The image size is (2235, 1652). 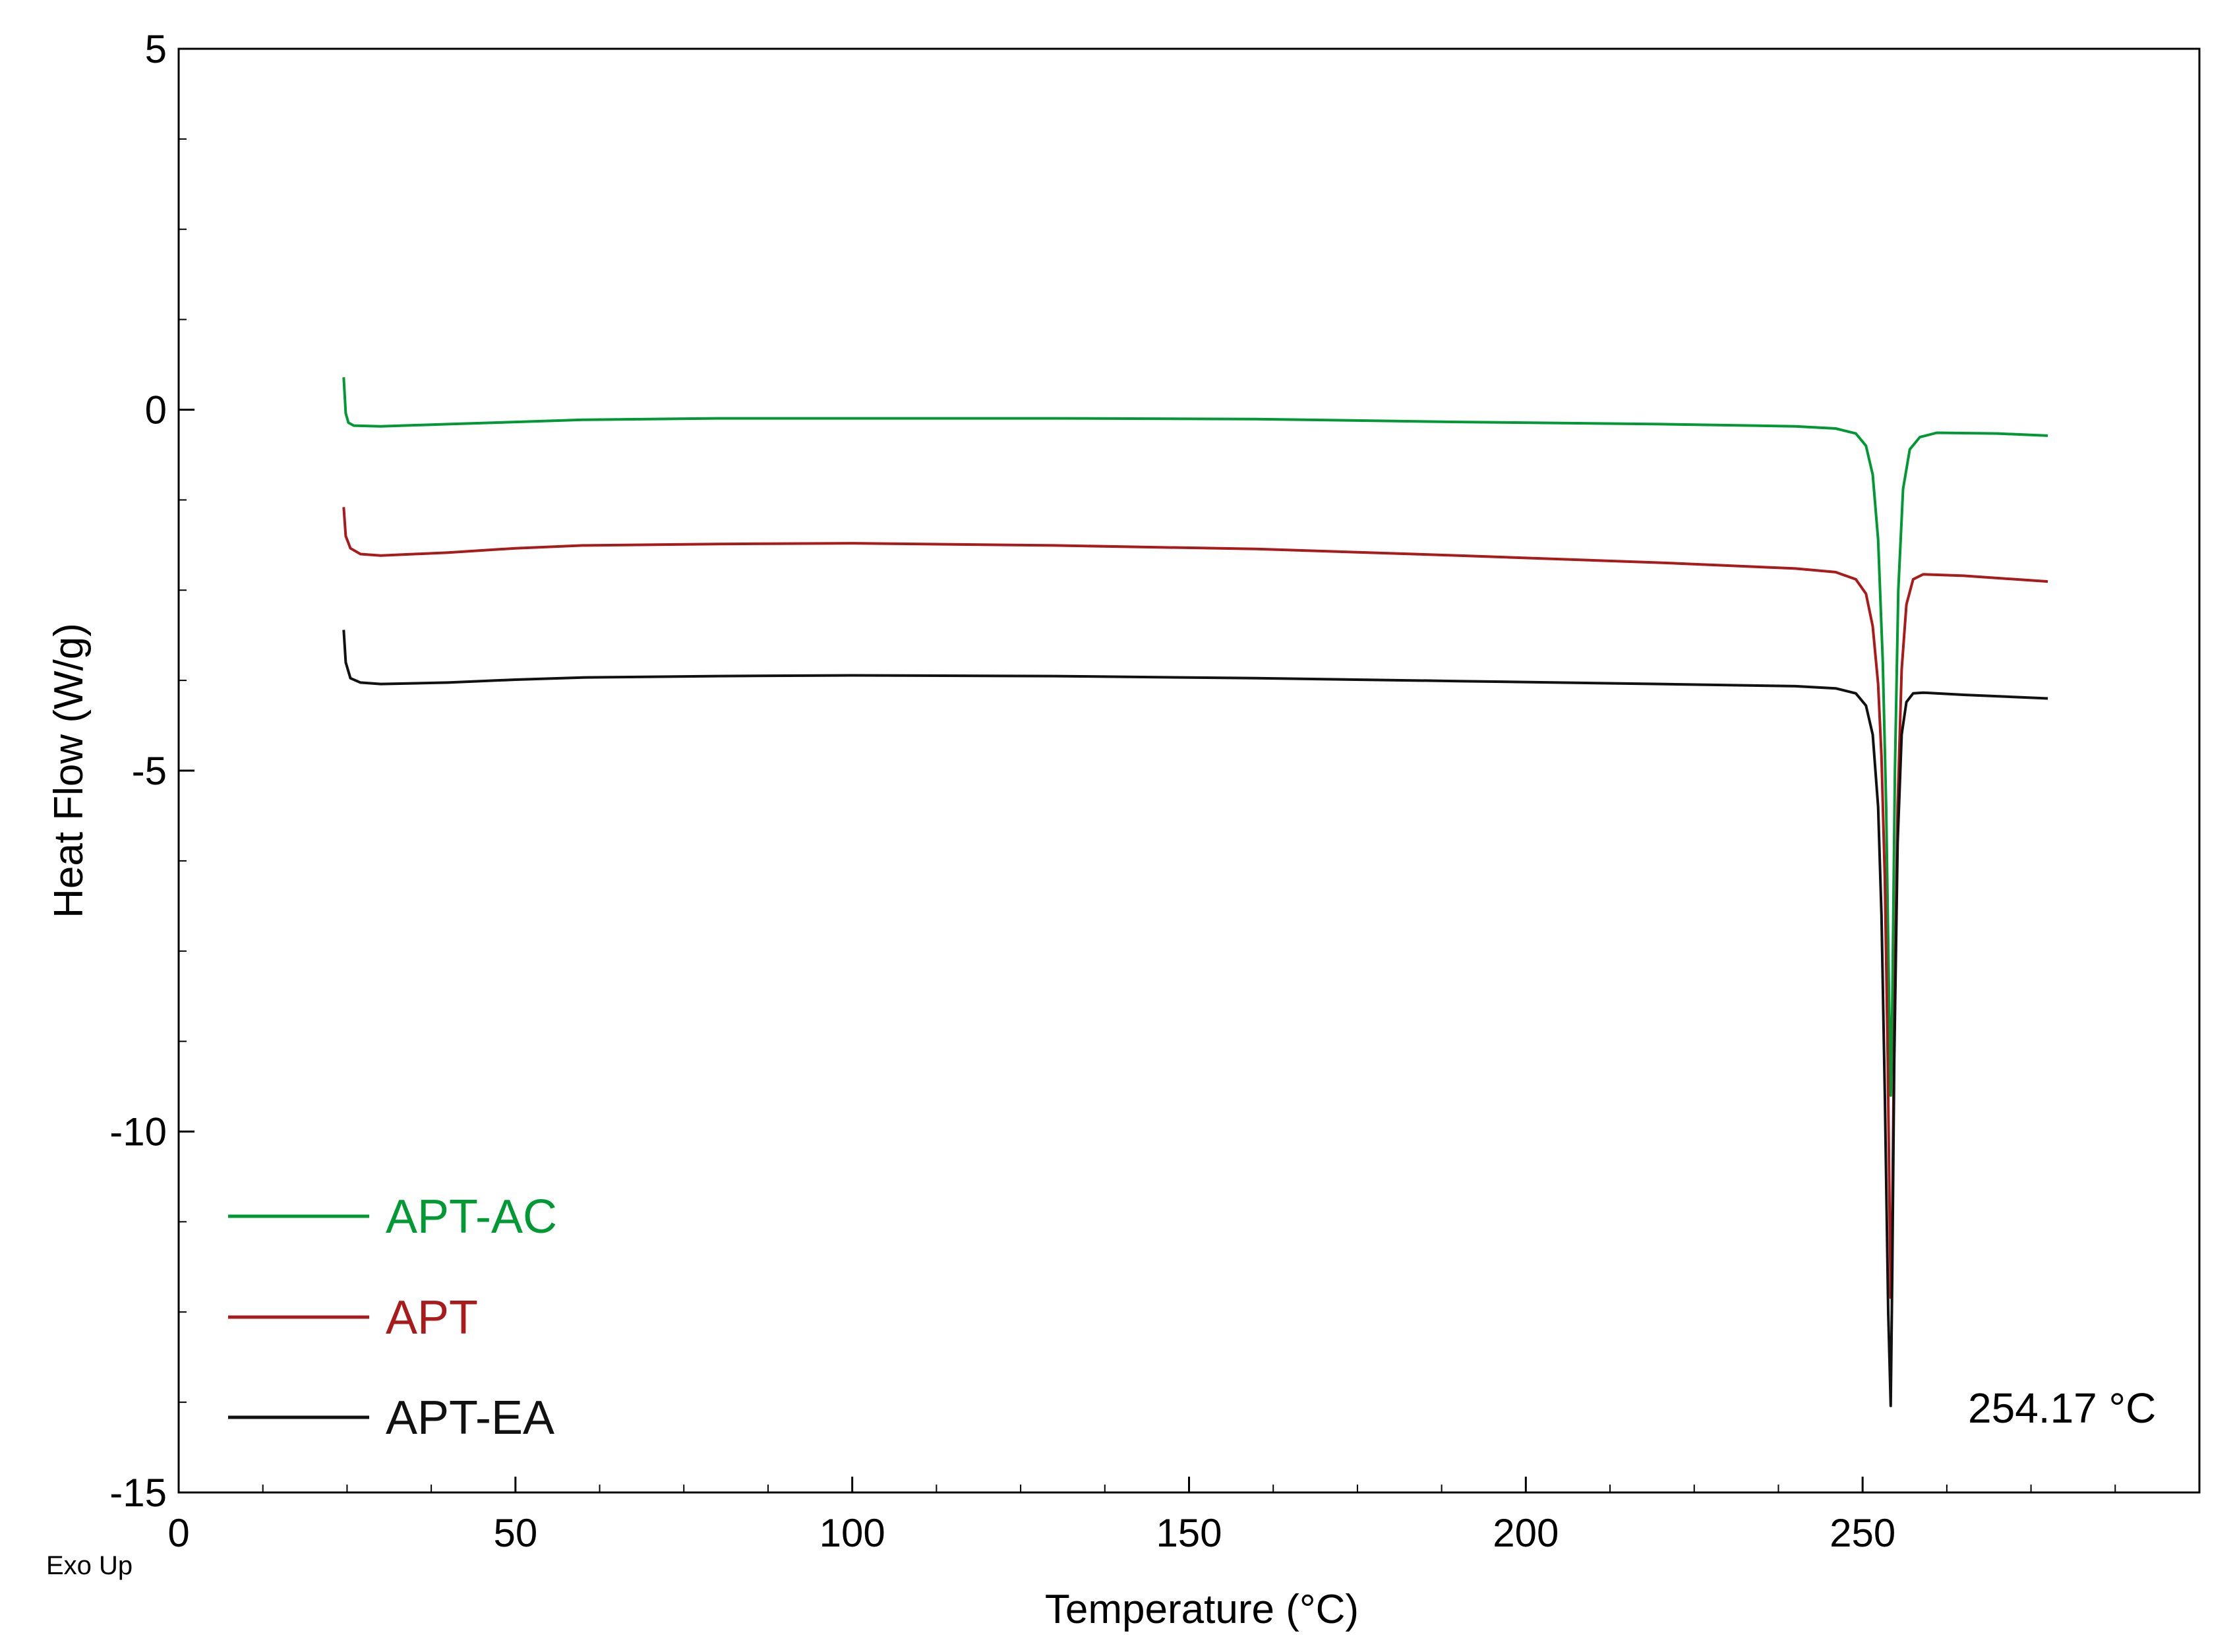 I want to click on x-tick-labels: 0 50 100 150 200 250, so click(x=1031, y=1533).